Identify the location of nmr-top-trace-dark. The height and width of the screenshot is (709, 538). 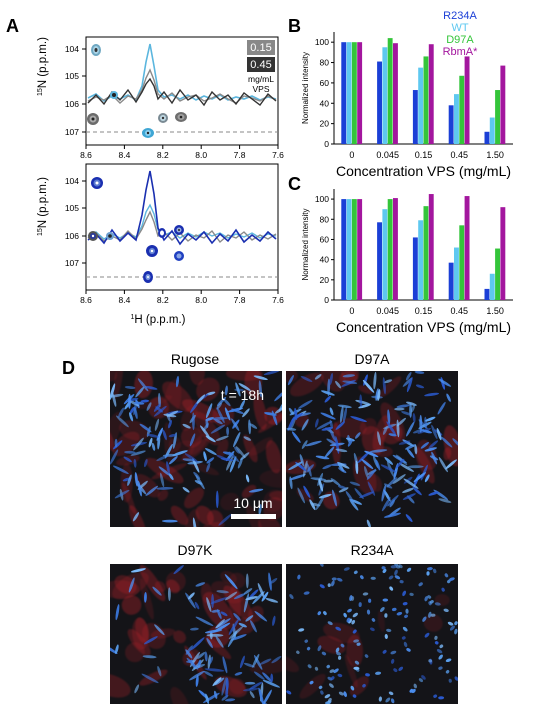
(182, 92).